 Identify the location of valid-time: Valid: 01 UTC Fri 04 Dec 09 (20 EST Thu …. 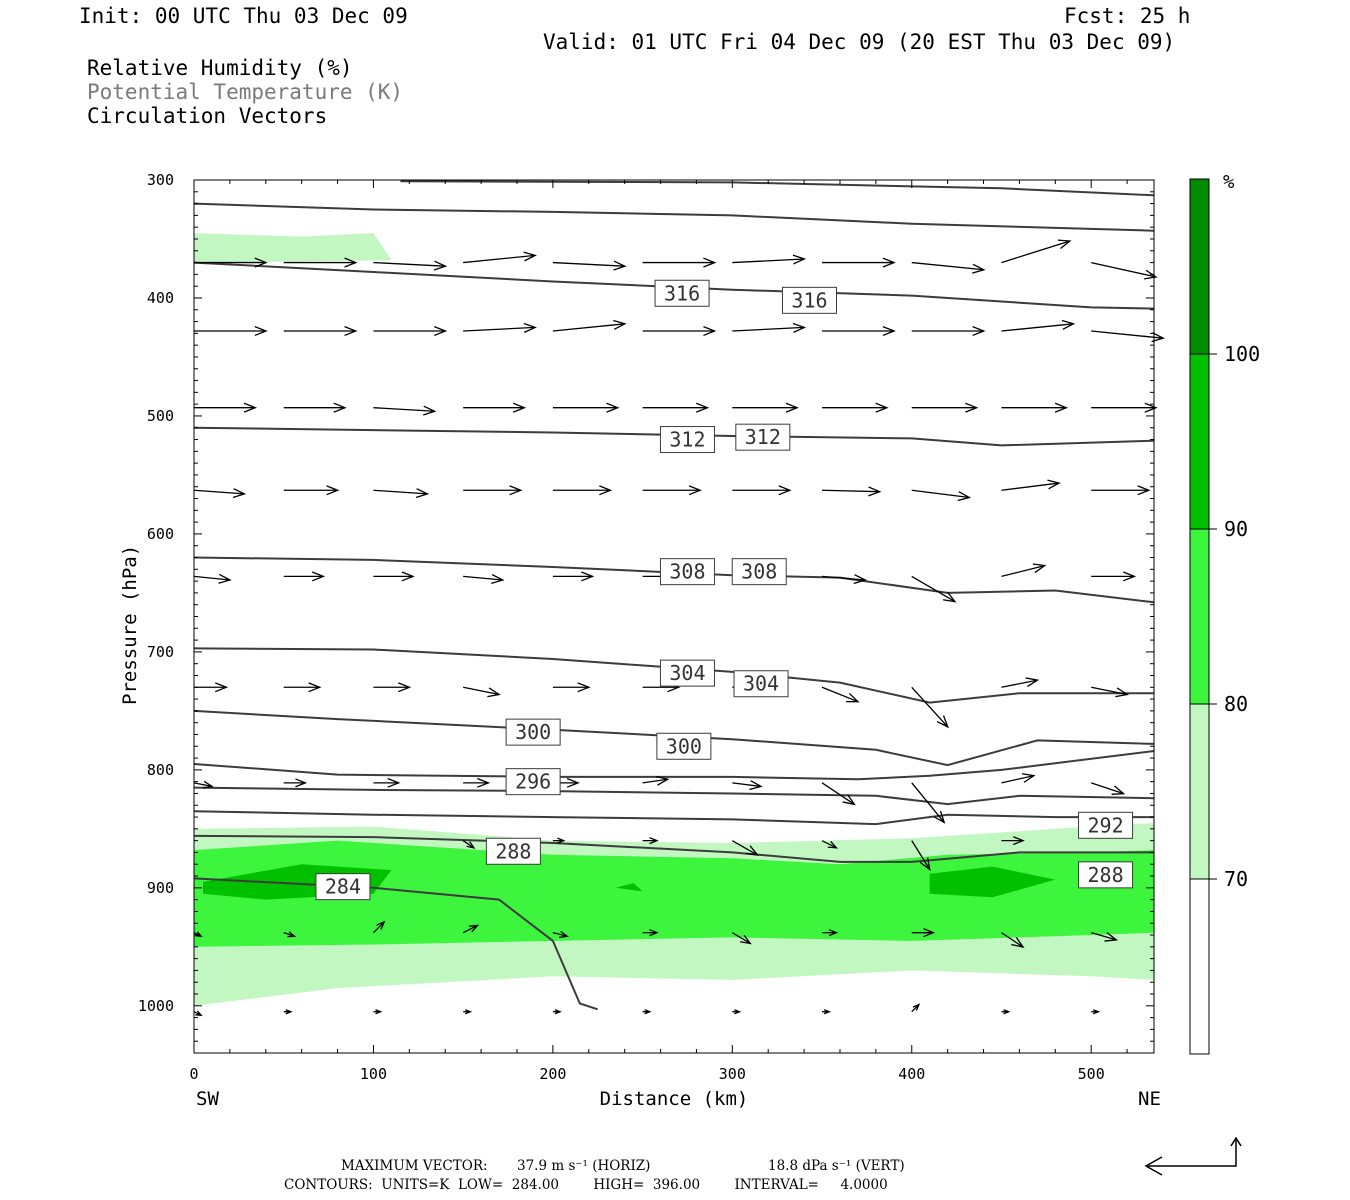
(859, 42).